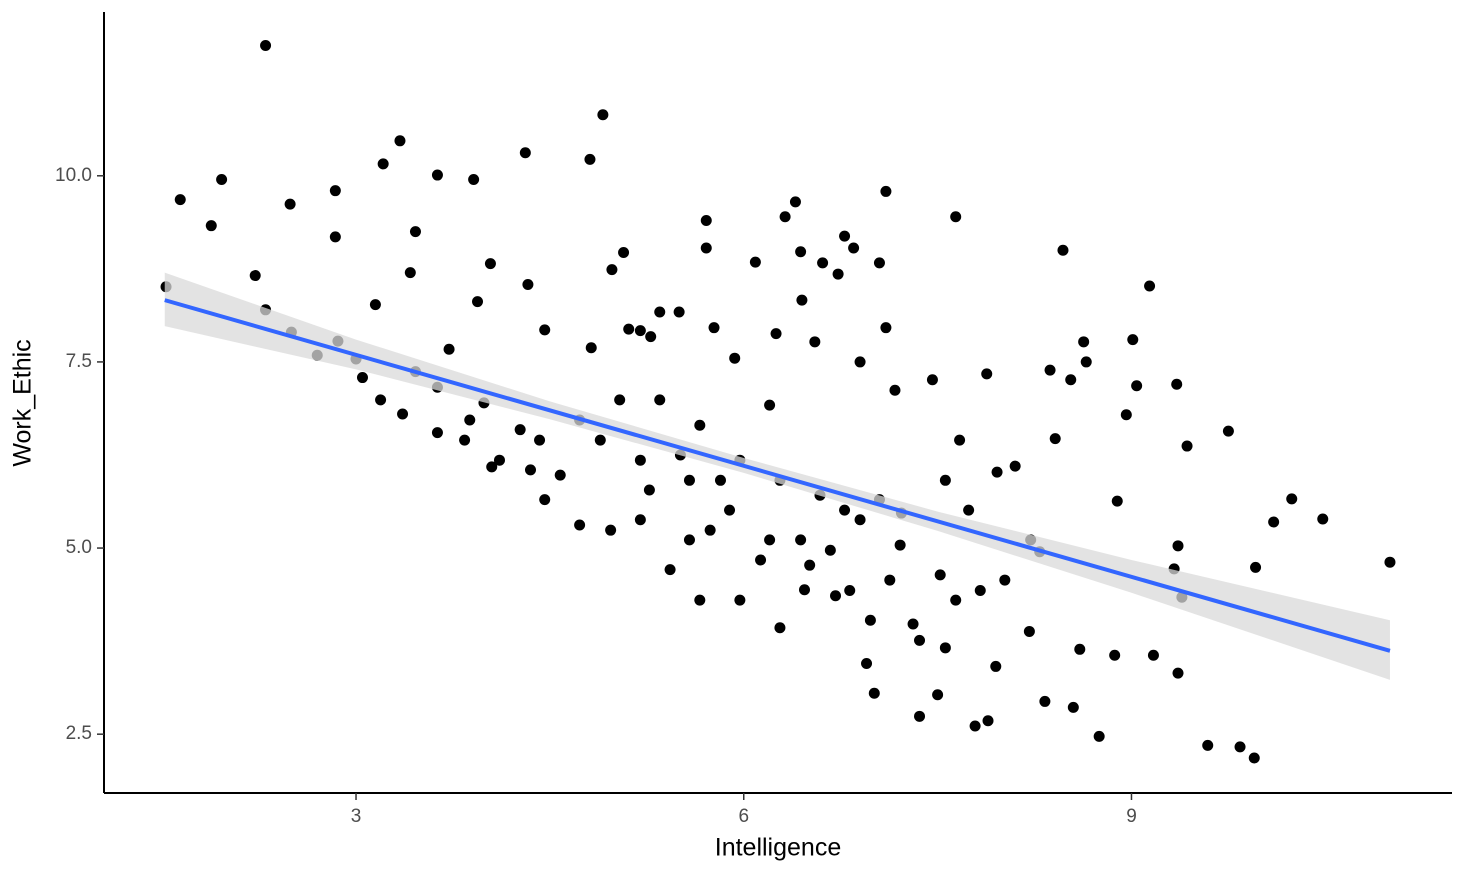 This screenshot has width=1466, height=874. I want to click on y-axis-title: Work_Ethic, so click(23, 402).